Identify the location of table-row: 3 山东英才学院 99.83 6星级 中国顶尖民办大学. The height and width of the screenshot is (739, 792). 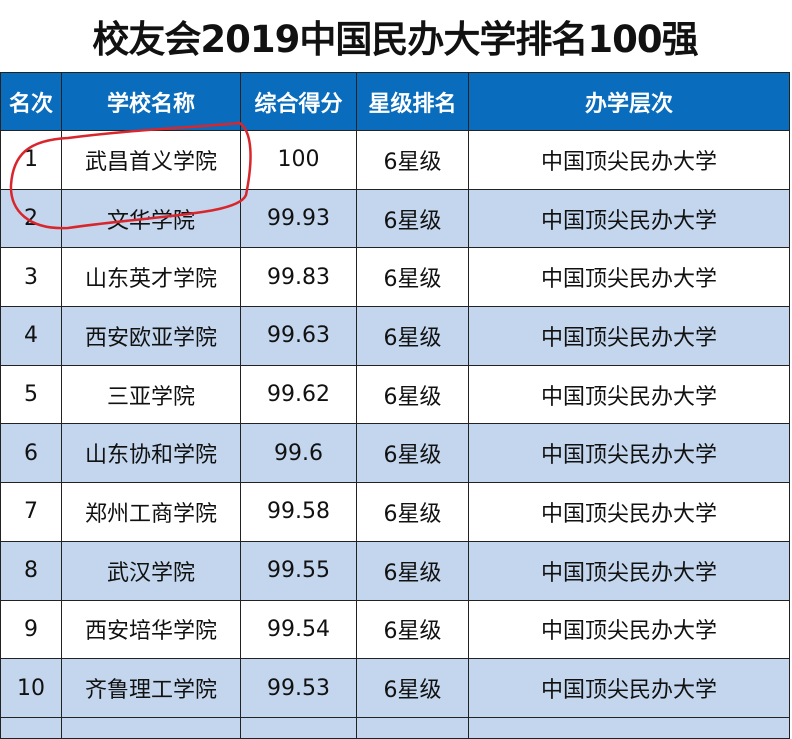
(395, 277).